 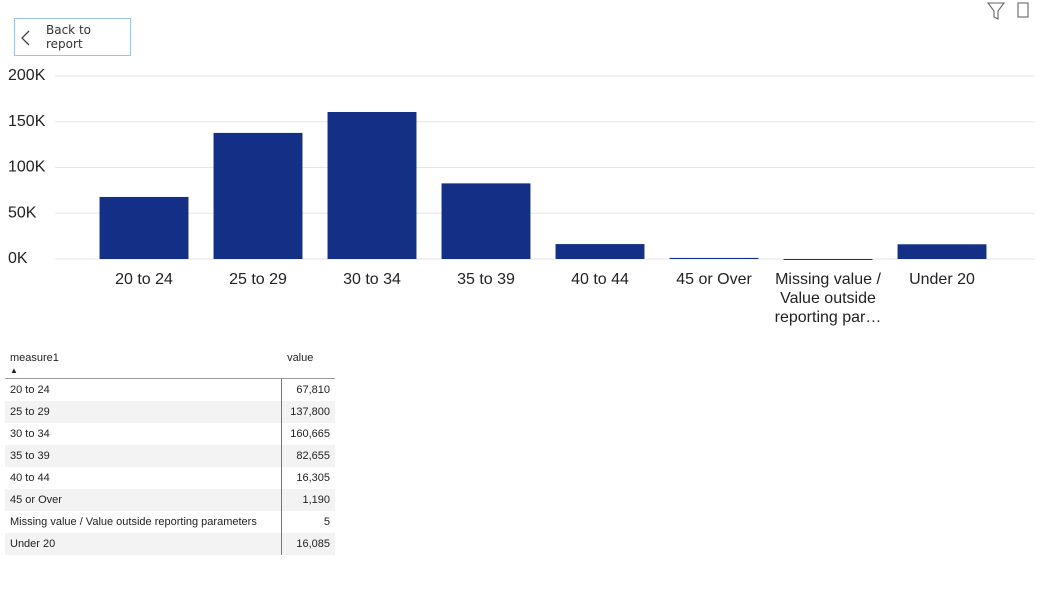 What do you see at coordinates (170, 477) in the screenshot?
I see `table-row: 40 to 44 16,305` at bounding box center [170, 477].